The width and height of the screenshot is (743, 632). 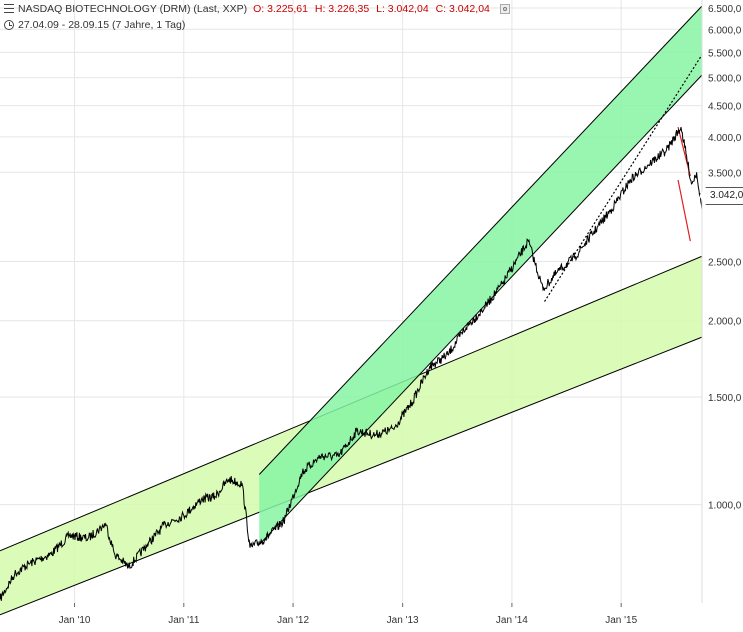 I want to click on y-tick-label: 1.000,0, so click(x=725, y=506).